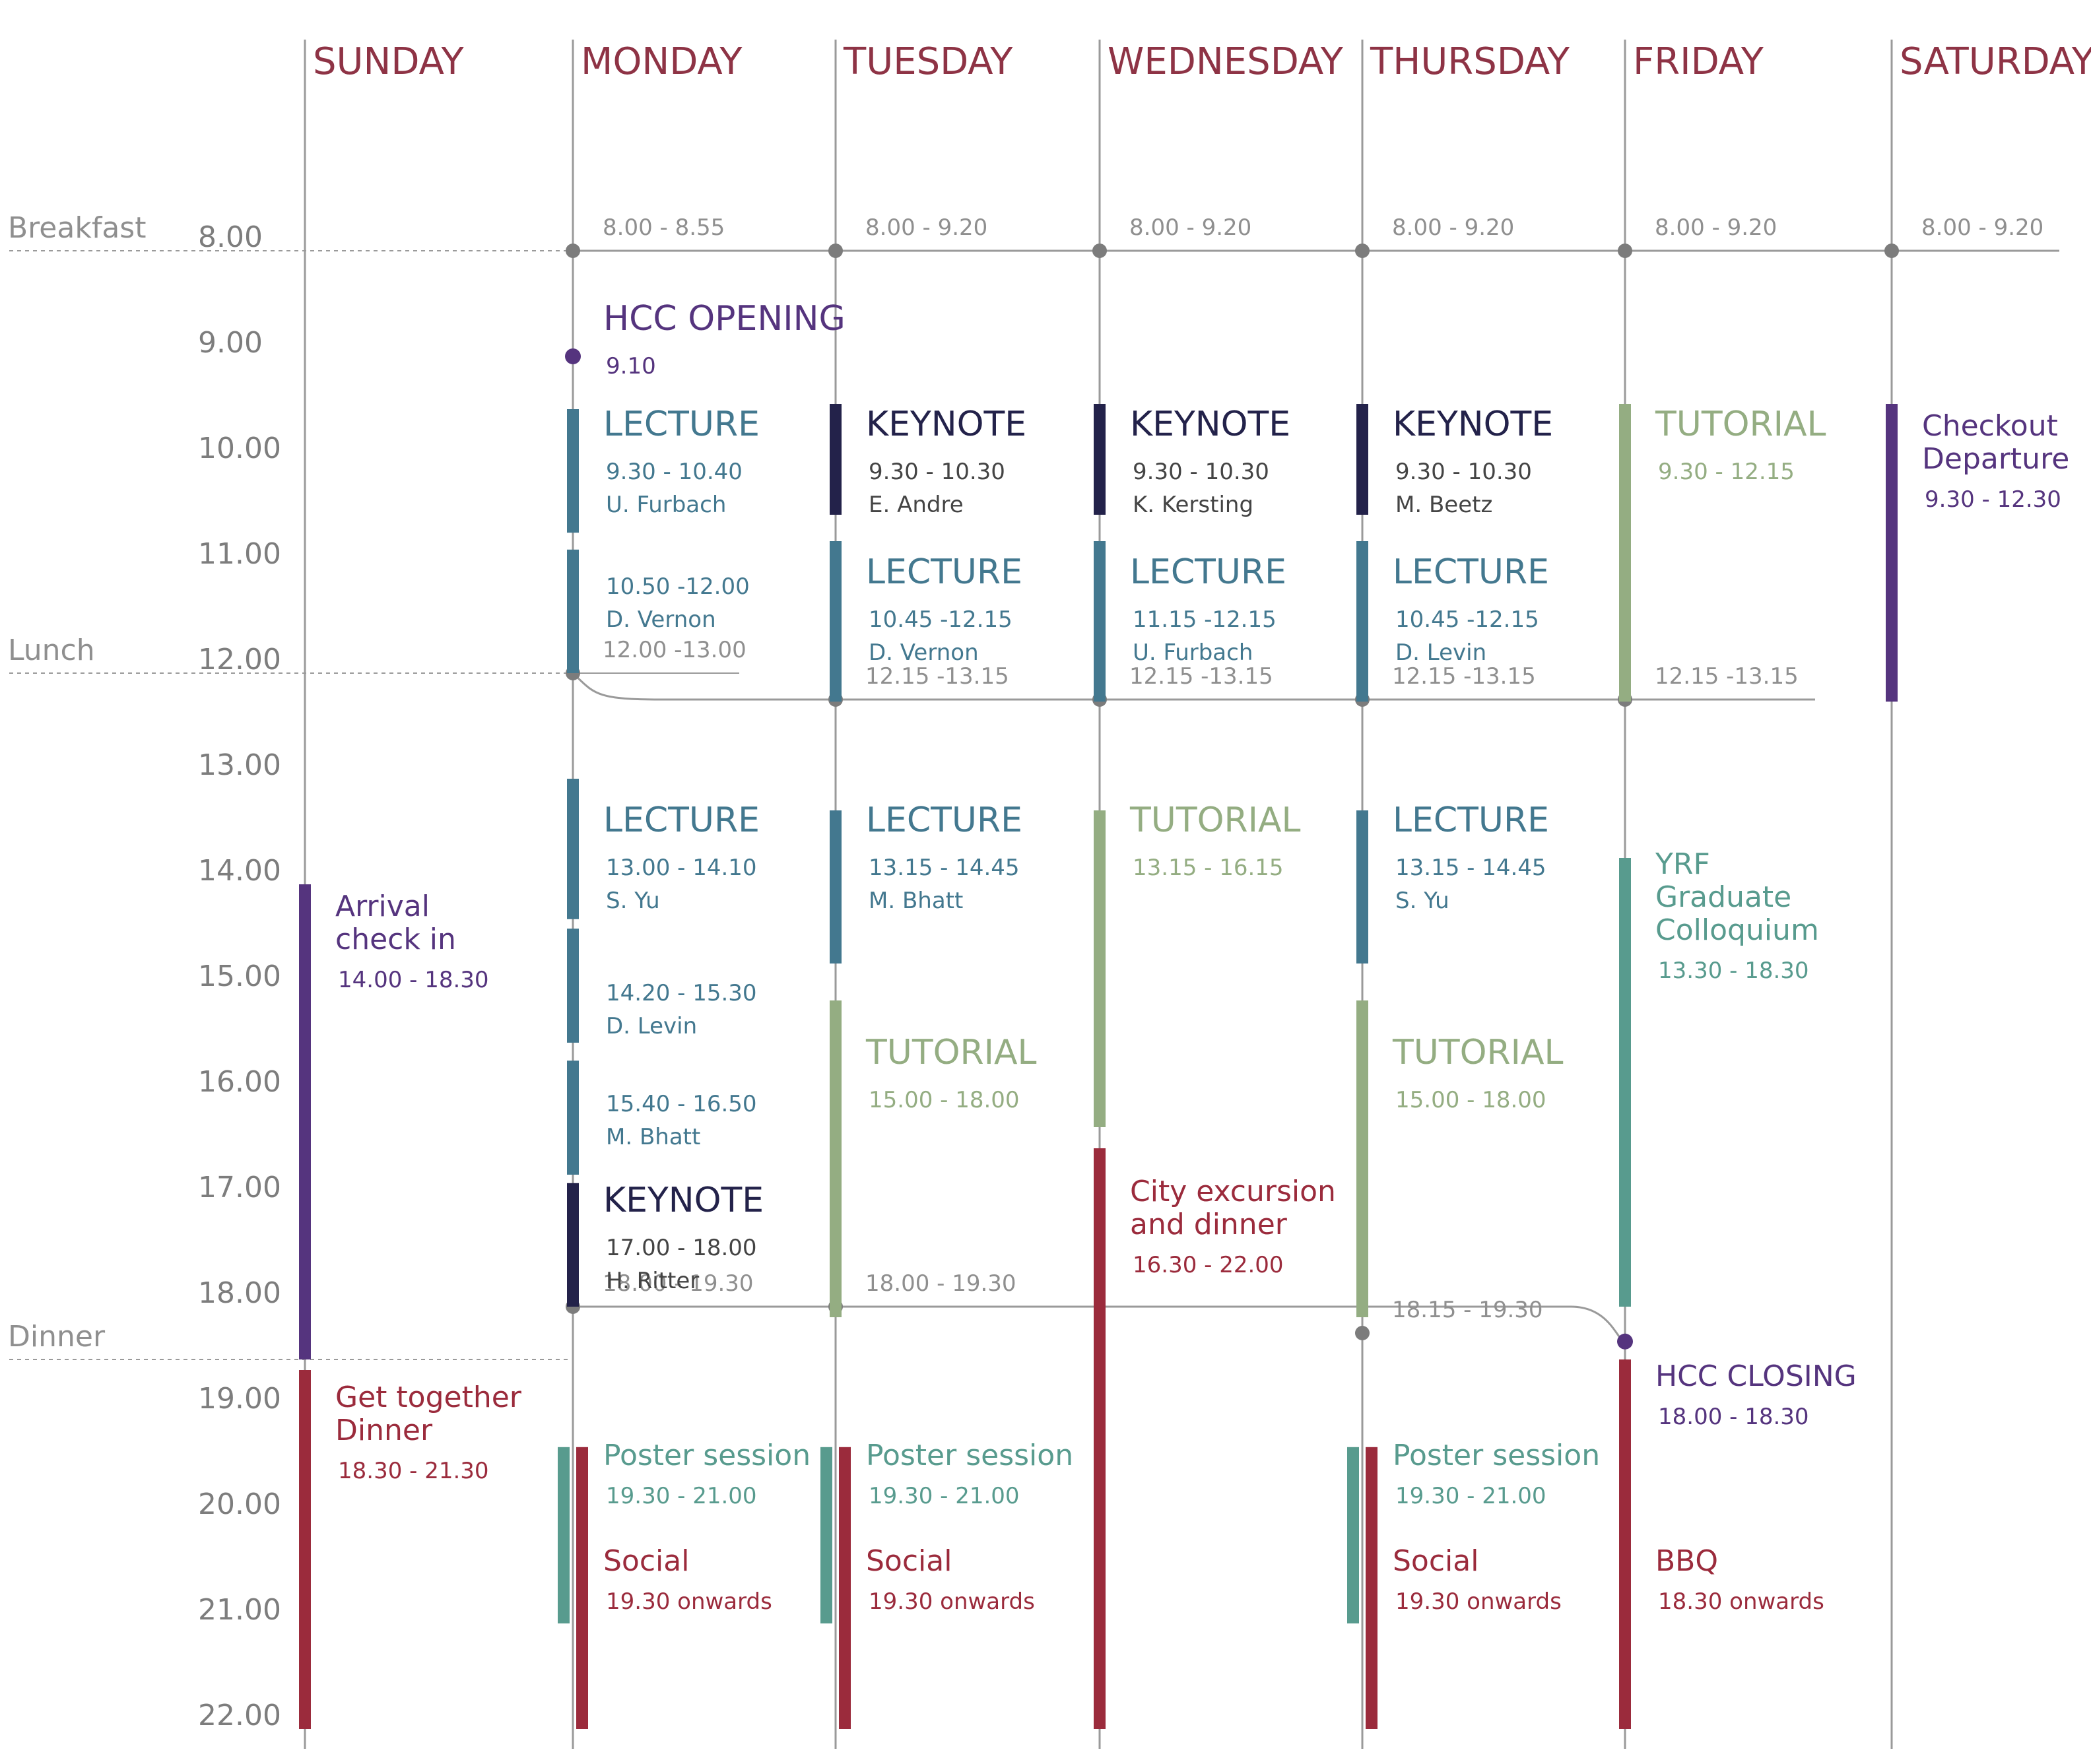 The image size is (2091, 1764). Describe the element at coordinates (389, 61) in the screenshot. I see `day-header-sunday: SUNDAY` at that location.